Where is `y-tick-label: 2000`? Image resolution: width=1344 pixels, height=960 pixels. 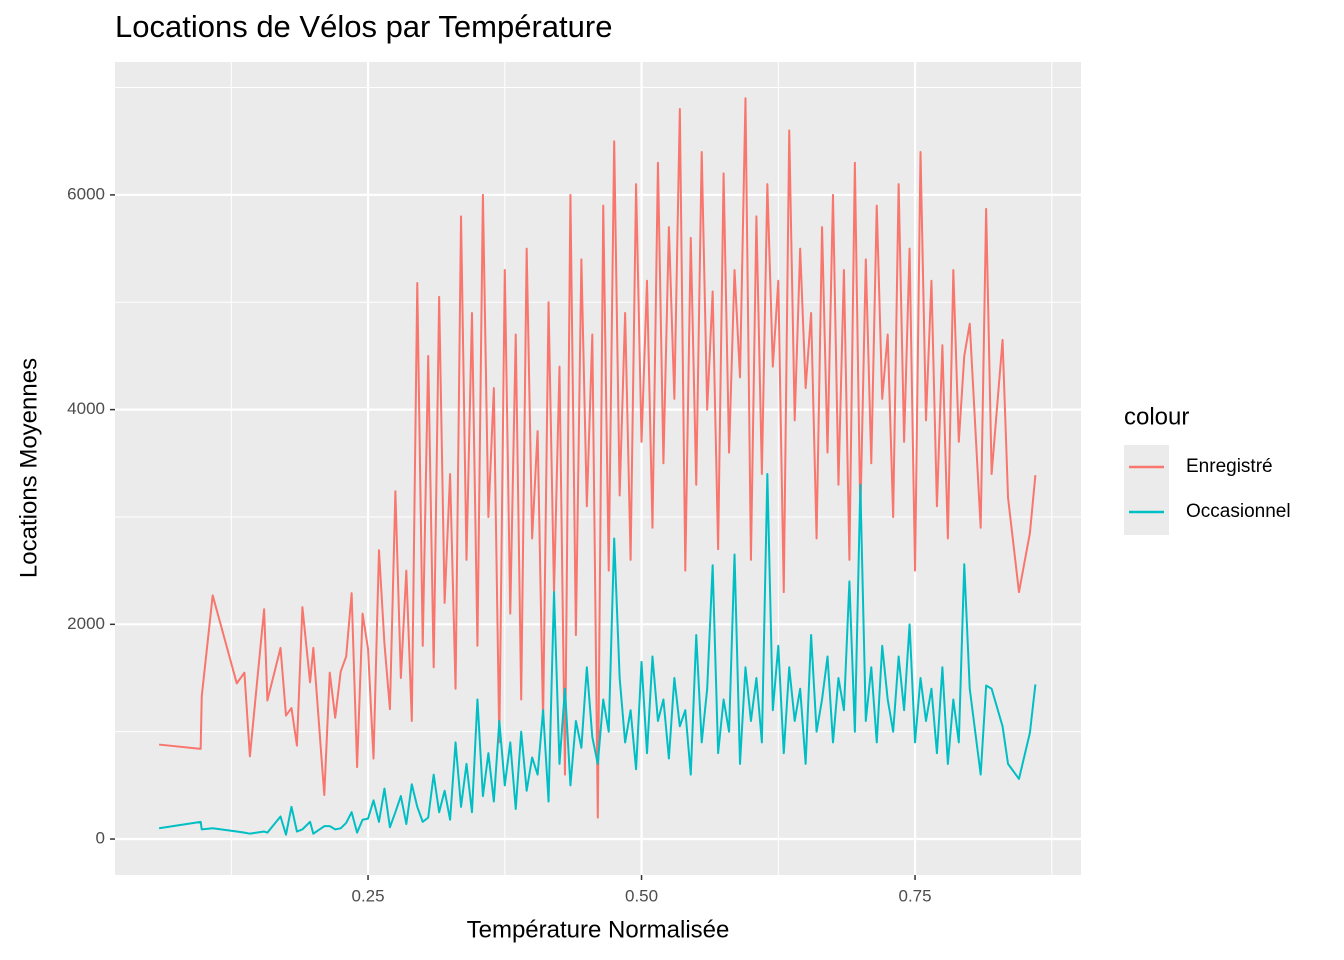
y-tick-label: 2000 is located at coordinates (86, 623).